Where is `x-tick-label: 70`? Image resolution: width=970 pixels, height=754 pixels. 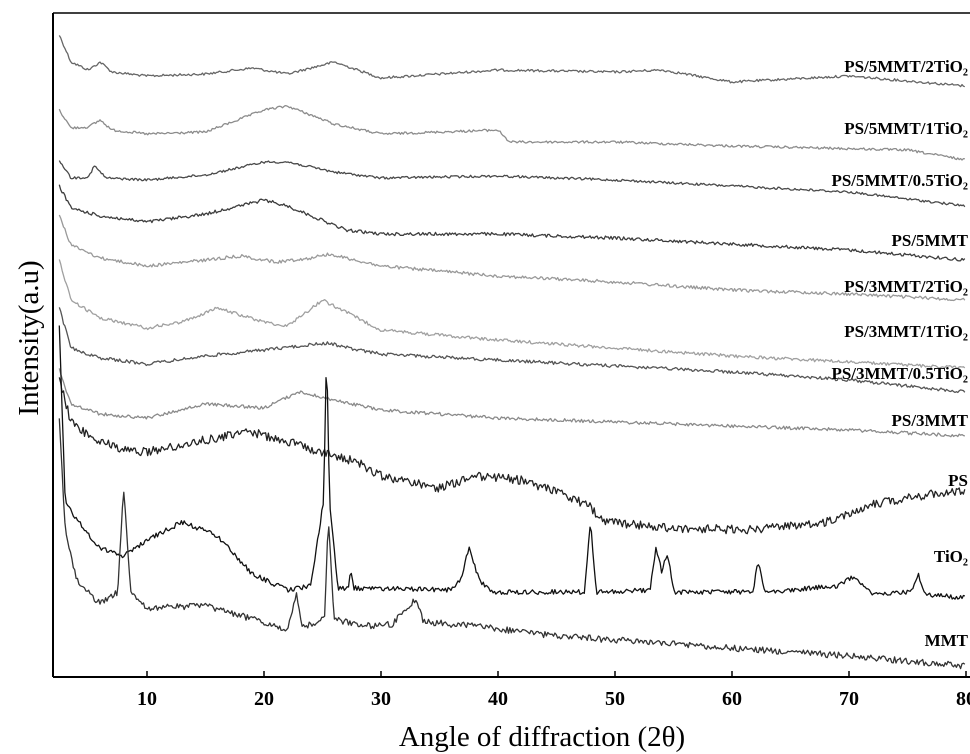 x-tick-label: 70 is located at coordinates (849, 699).